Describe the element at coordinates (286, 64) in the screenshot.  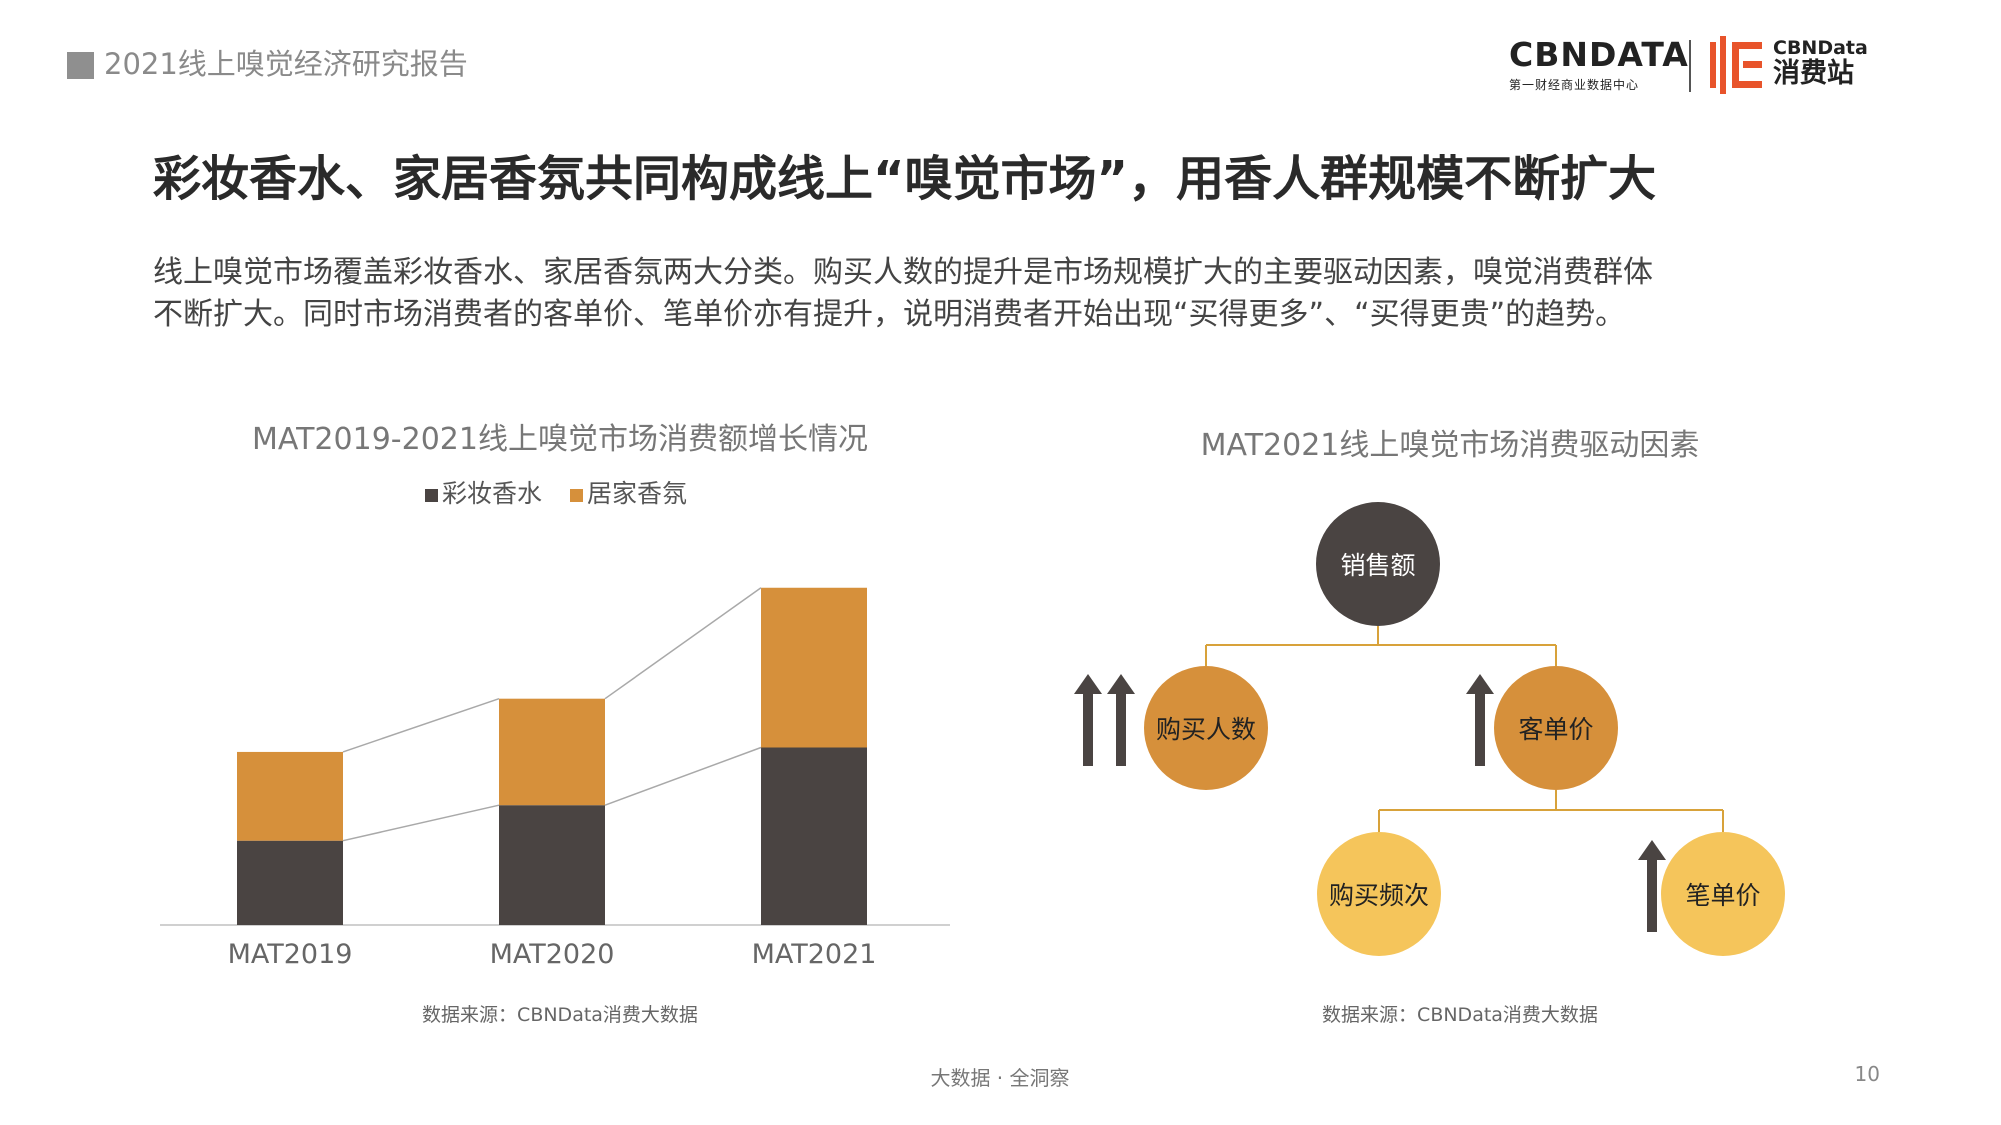
I see `report-title: 2021线上嗅觉经济研究报告` at that location.